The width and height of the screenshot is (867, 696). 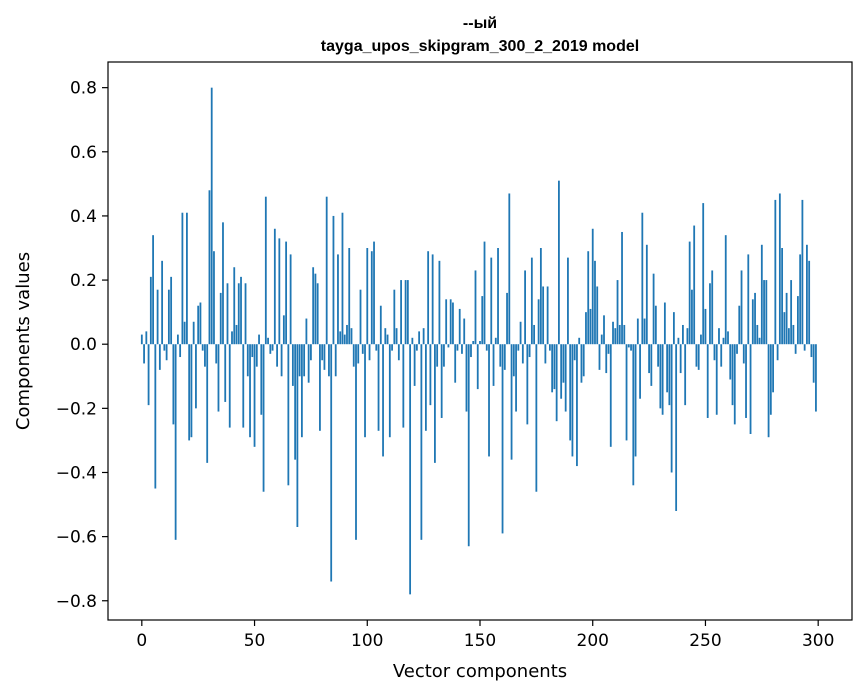 What do you see at coordinates (83, 281) in the screenshot?
I see `y-tick-label: 0.2` at bounding box center [83, 281].